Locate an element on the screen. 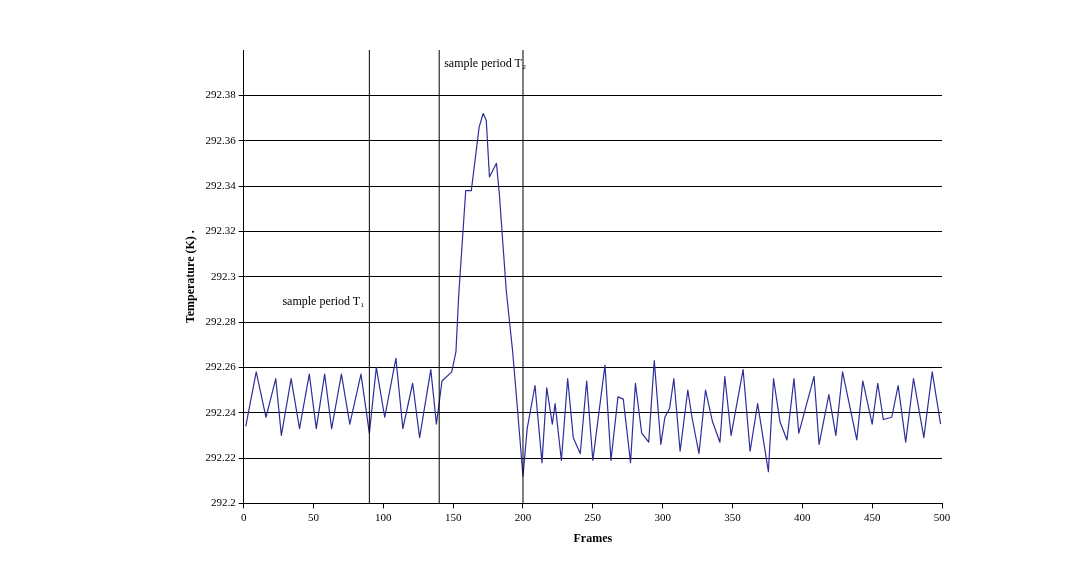 This screenshot has width=1092, height=575. y-axis-title: Temperature (K) . is located at coordinates (190, 277).